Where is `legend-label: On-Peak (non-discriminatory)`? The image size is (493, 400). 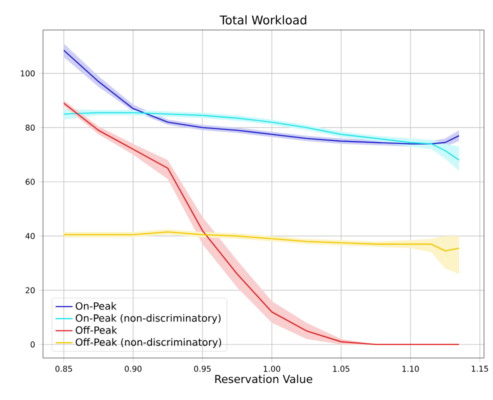
legend-label: On-Peak (non-discriminatory) is located at coordinates (148, 319).